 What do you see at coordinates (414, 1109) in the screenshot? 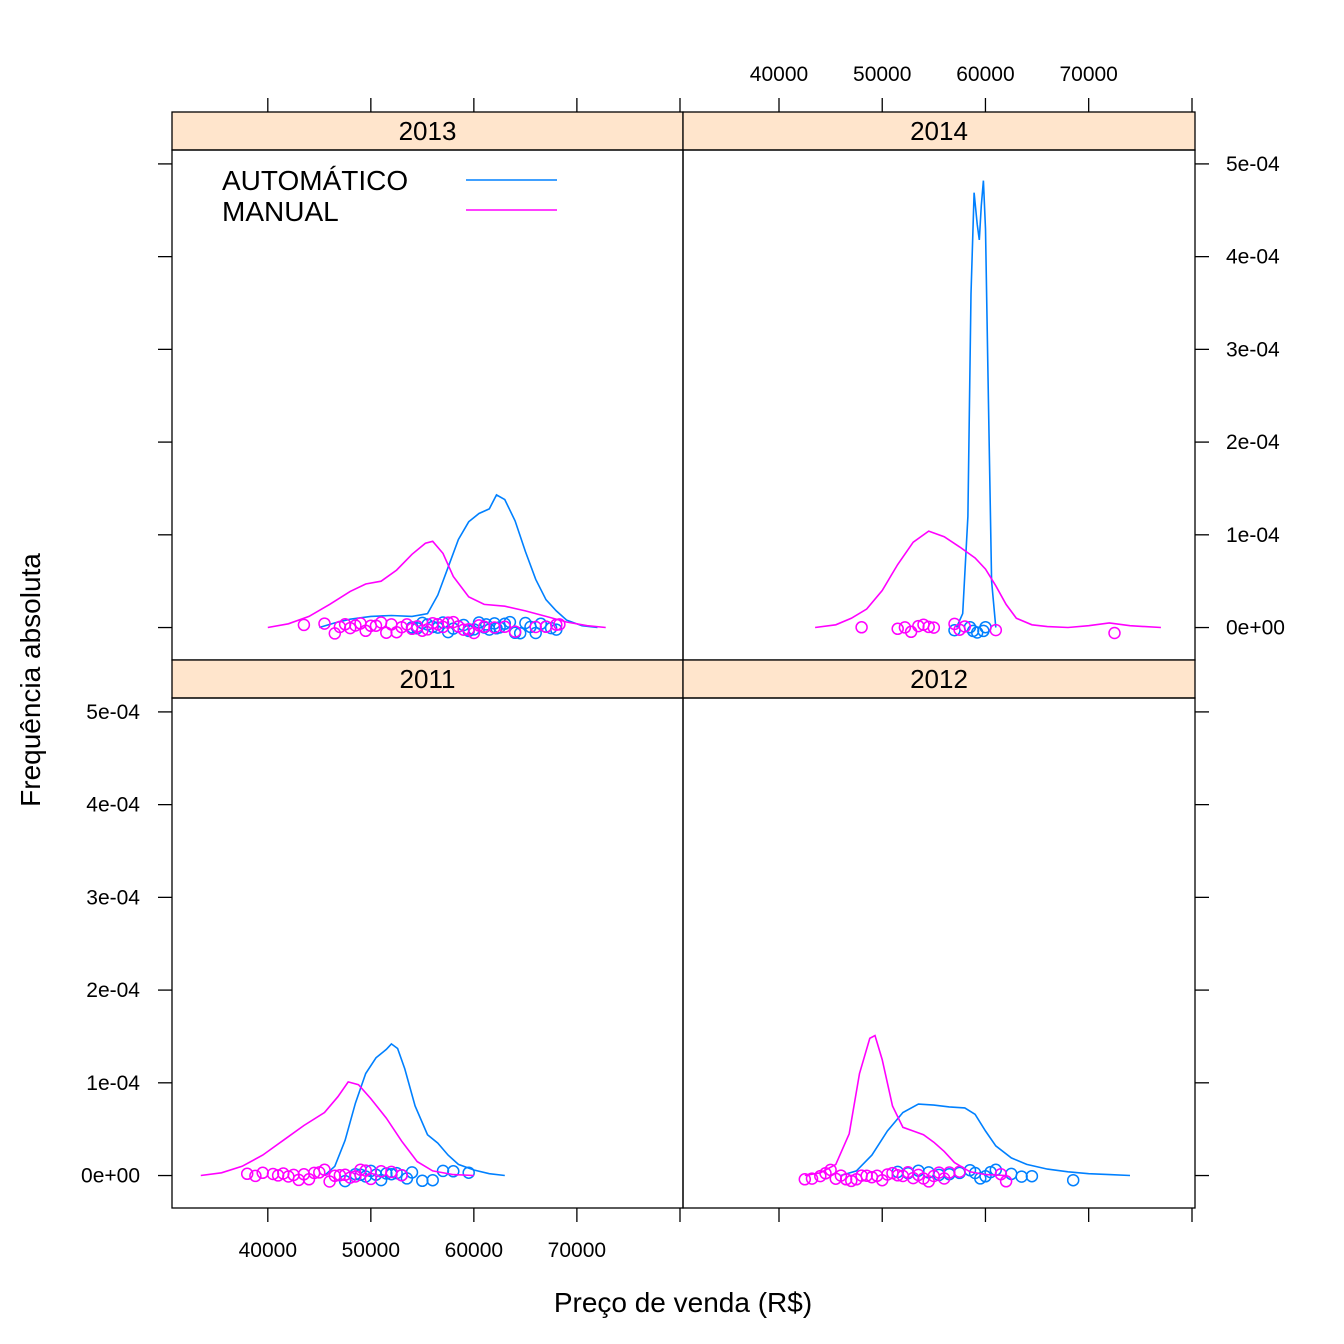
I see `density-curve-automatico-2011` at bounding box center [414, 1109].